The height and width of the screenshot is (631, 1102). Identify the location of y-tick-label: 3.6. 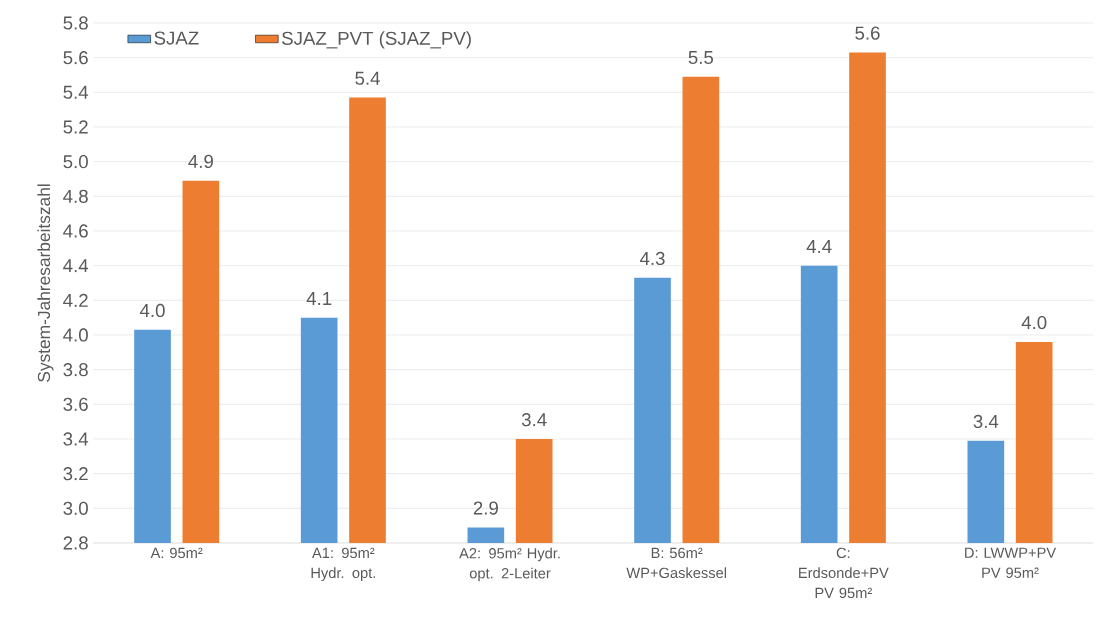
(75, 404).